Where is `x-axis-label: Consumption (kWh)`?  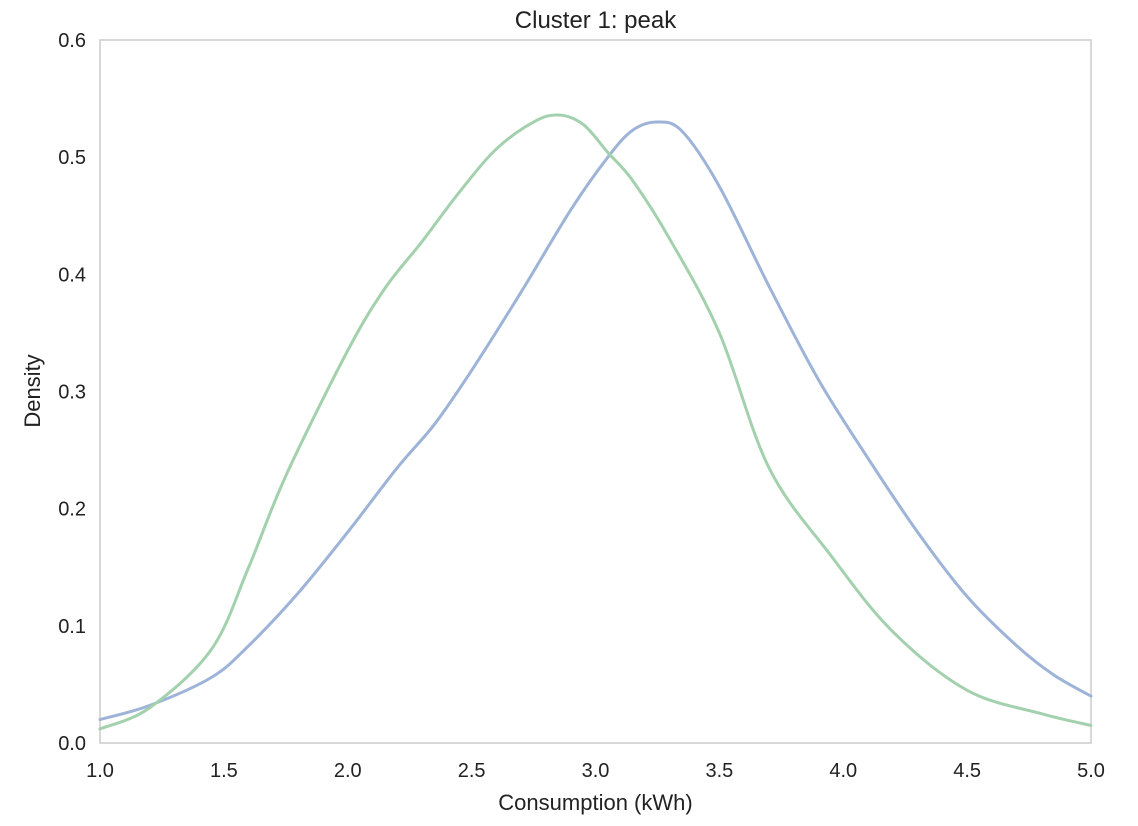
x-axis-label: Consumption (kWh) is located at coordinates (595, 802).